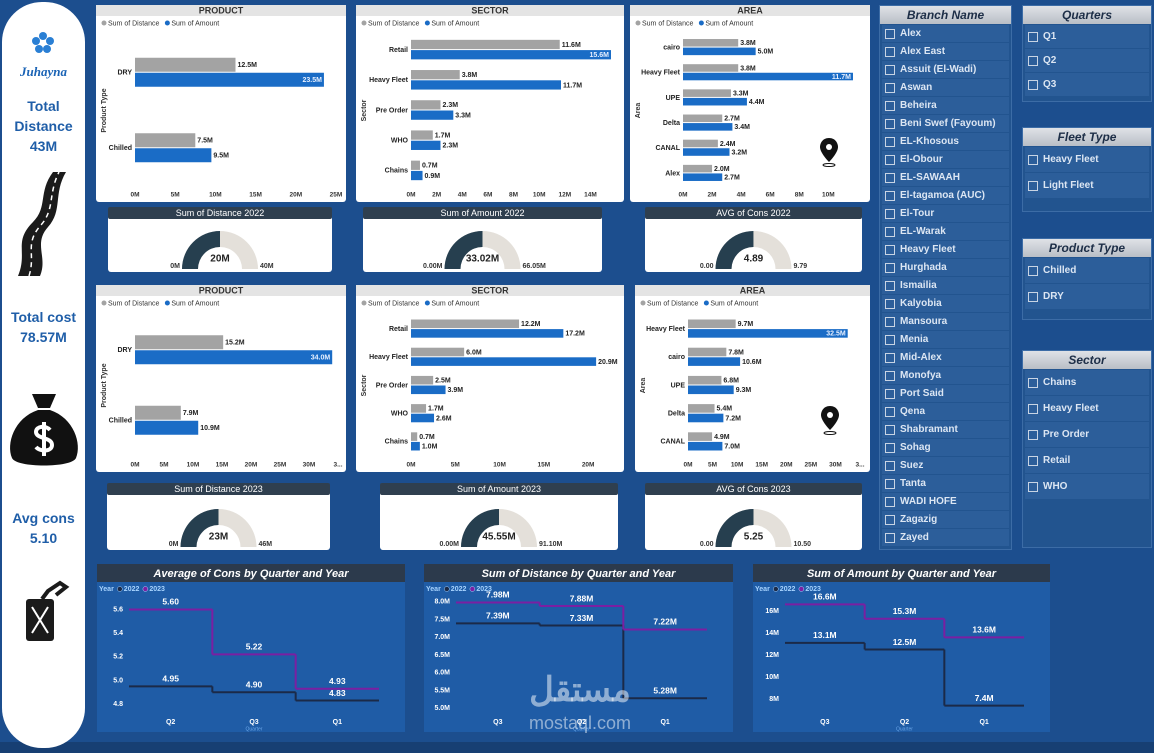 Image resolution: width=1154 pixels, height=753 pixels. Describe the element at coordinates (945, 231) in the screenshot. I see `slicer-item: EL-Warak` at that location.